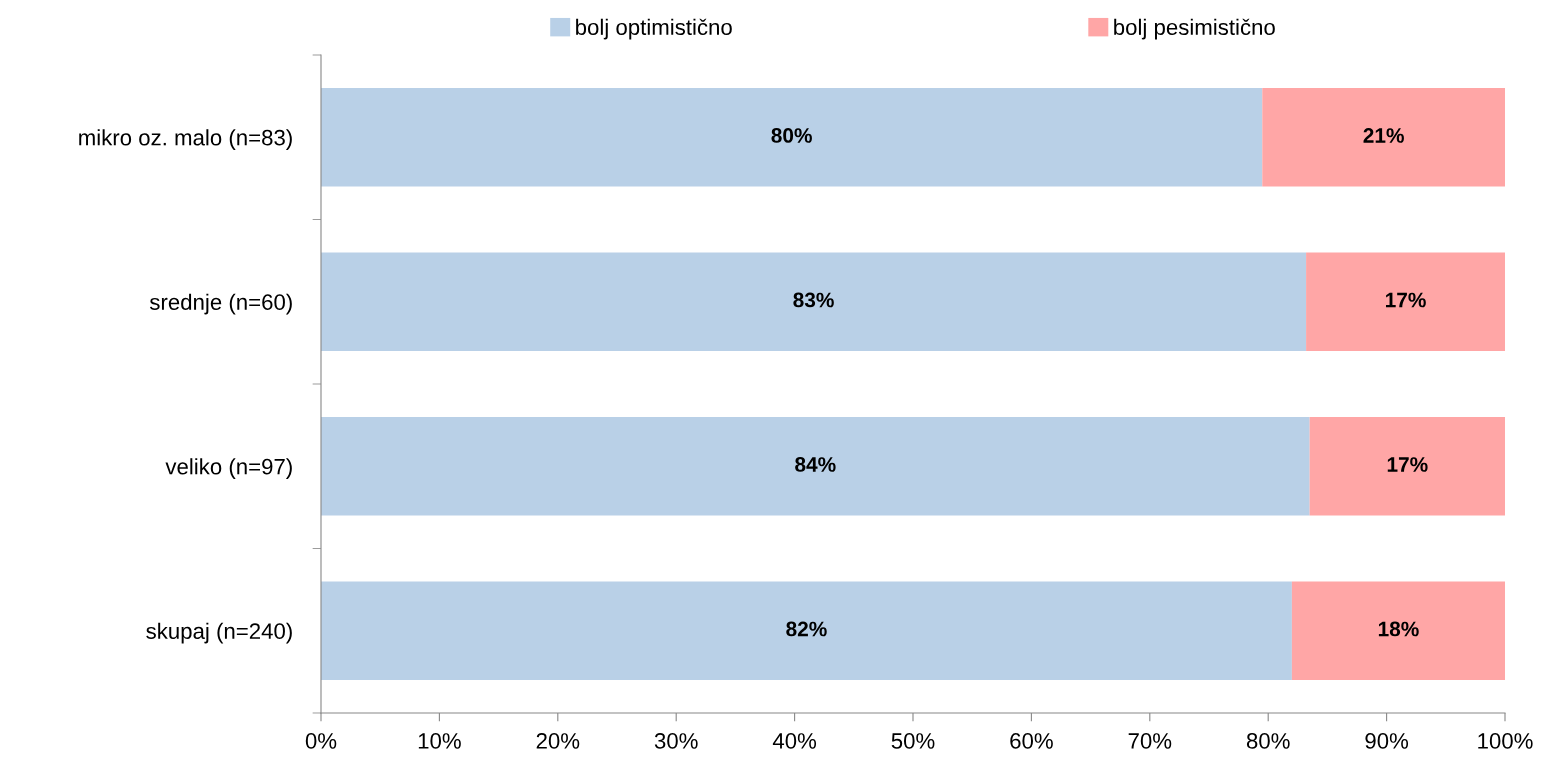  Describe the element at coordinates (220, 304) in the screenshot. I see `y-tick-label: srednje (n=60)` at that location.